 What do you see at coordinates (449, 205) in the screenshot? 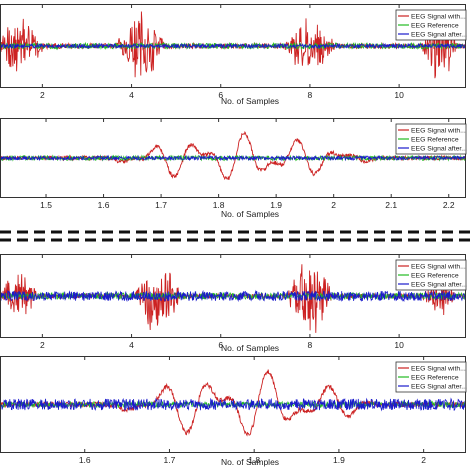
I see `x-tick-label: 2.2` at bounding box center [449, 205].